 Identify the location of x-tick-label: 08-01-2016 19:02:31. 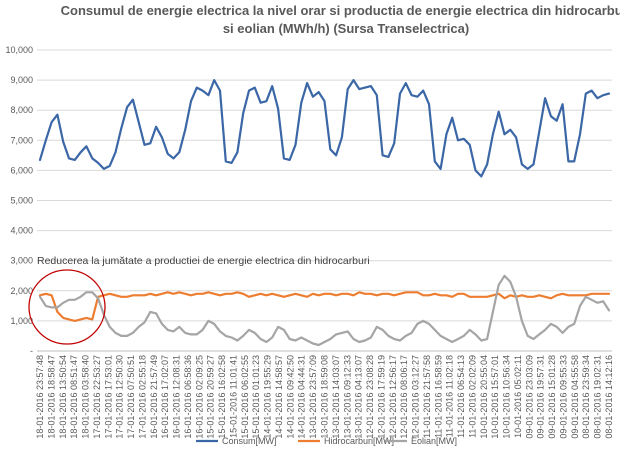
(598, 397).